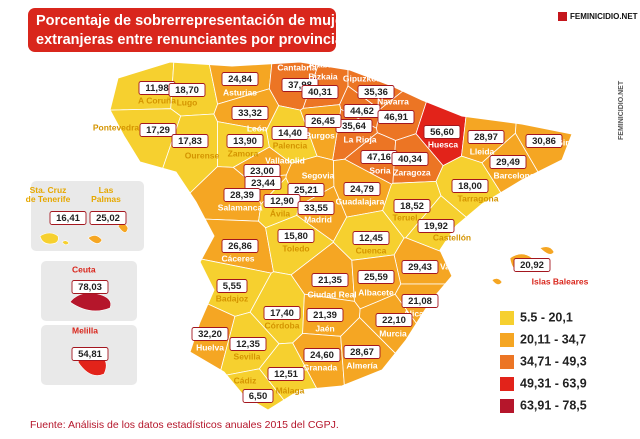 This screenshot has height=439, width=640. What do you see at coordinates (237, 258) in the screenshot?
I see `province-name: Cáceres` at bounding box center [237, 258].